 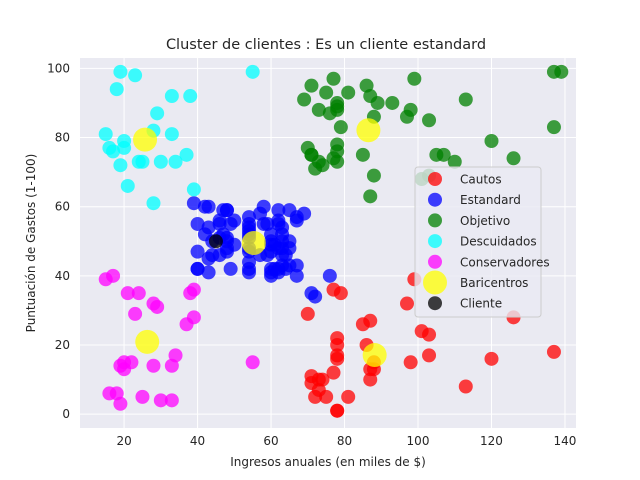 What do you see at coordinates (66, 414) in the screenshot?
I see `y-tick-label: 0` at bounding box center [66, 414].